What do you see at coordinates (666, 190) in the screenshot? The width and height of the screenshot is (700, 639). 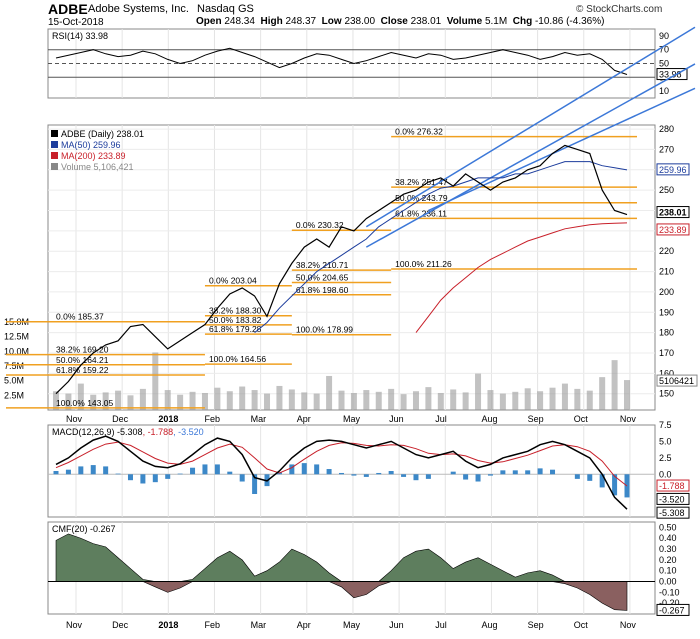 I see `price-tick-label: 250` at bounding box center [666, 190].